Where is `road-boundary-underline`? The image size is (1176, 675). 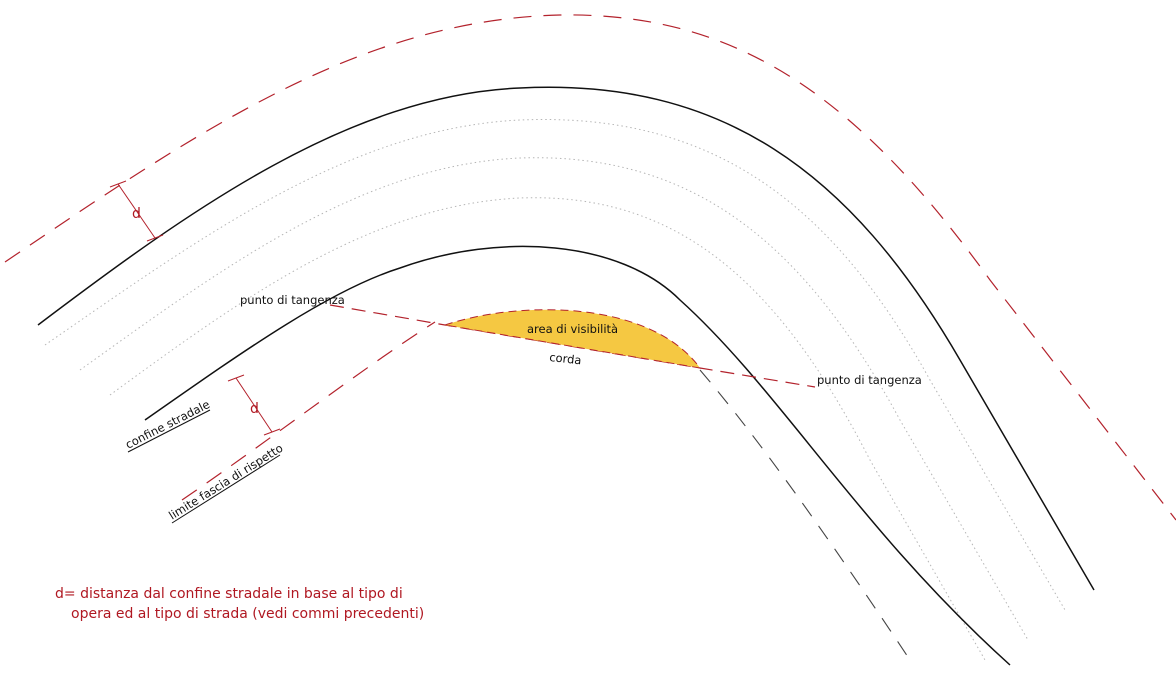
road-boundary-underline is located at coordinates (169, 431).